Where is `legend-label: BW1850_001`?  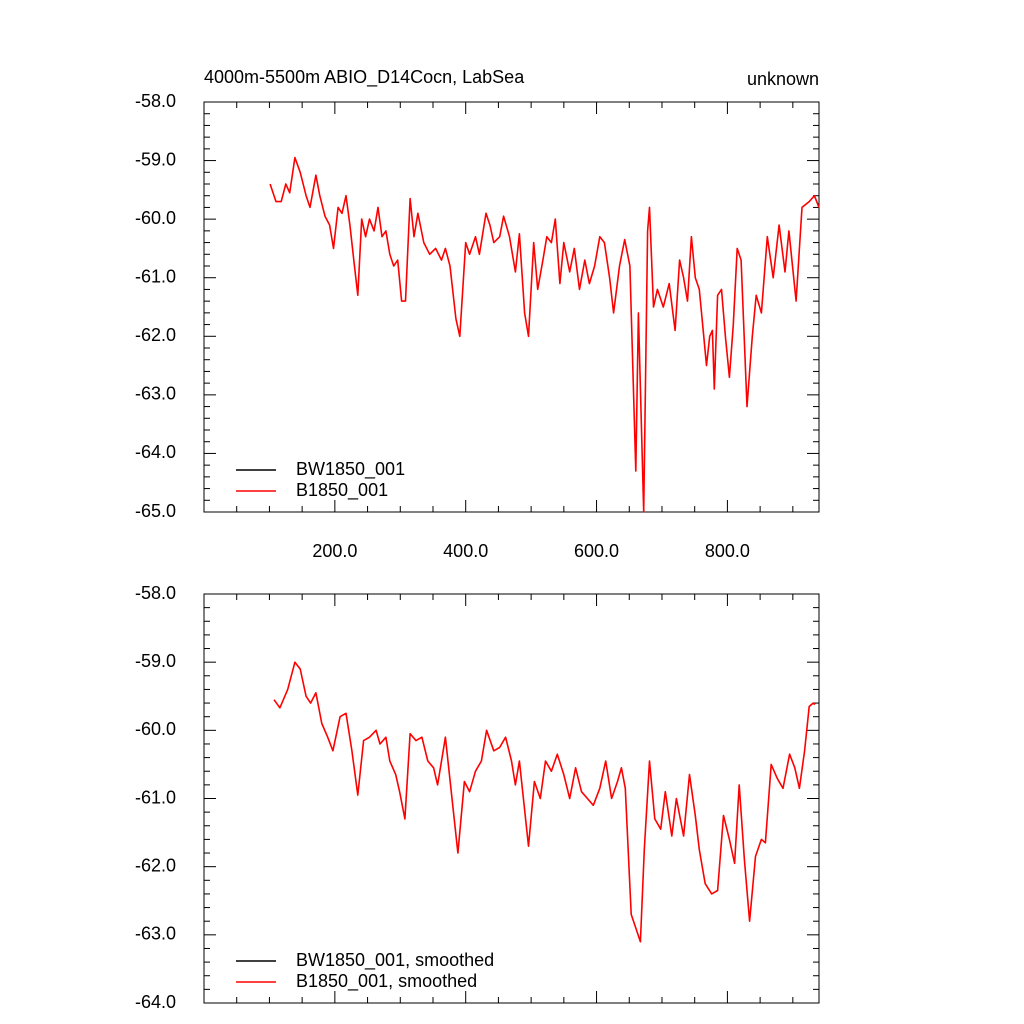 legend-label: BW1850_001 is located at coordinates (350, 469).